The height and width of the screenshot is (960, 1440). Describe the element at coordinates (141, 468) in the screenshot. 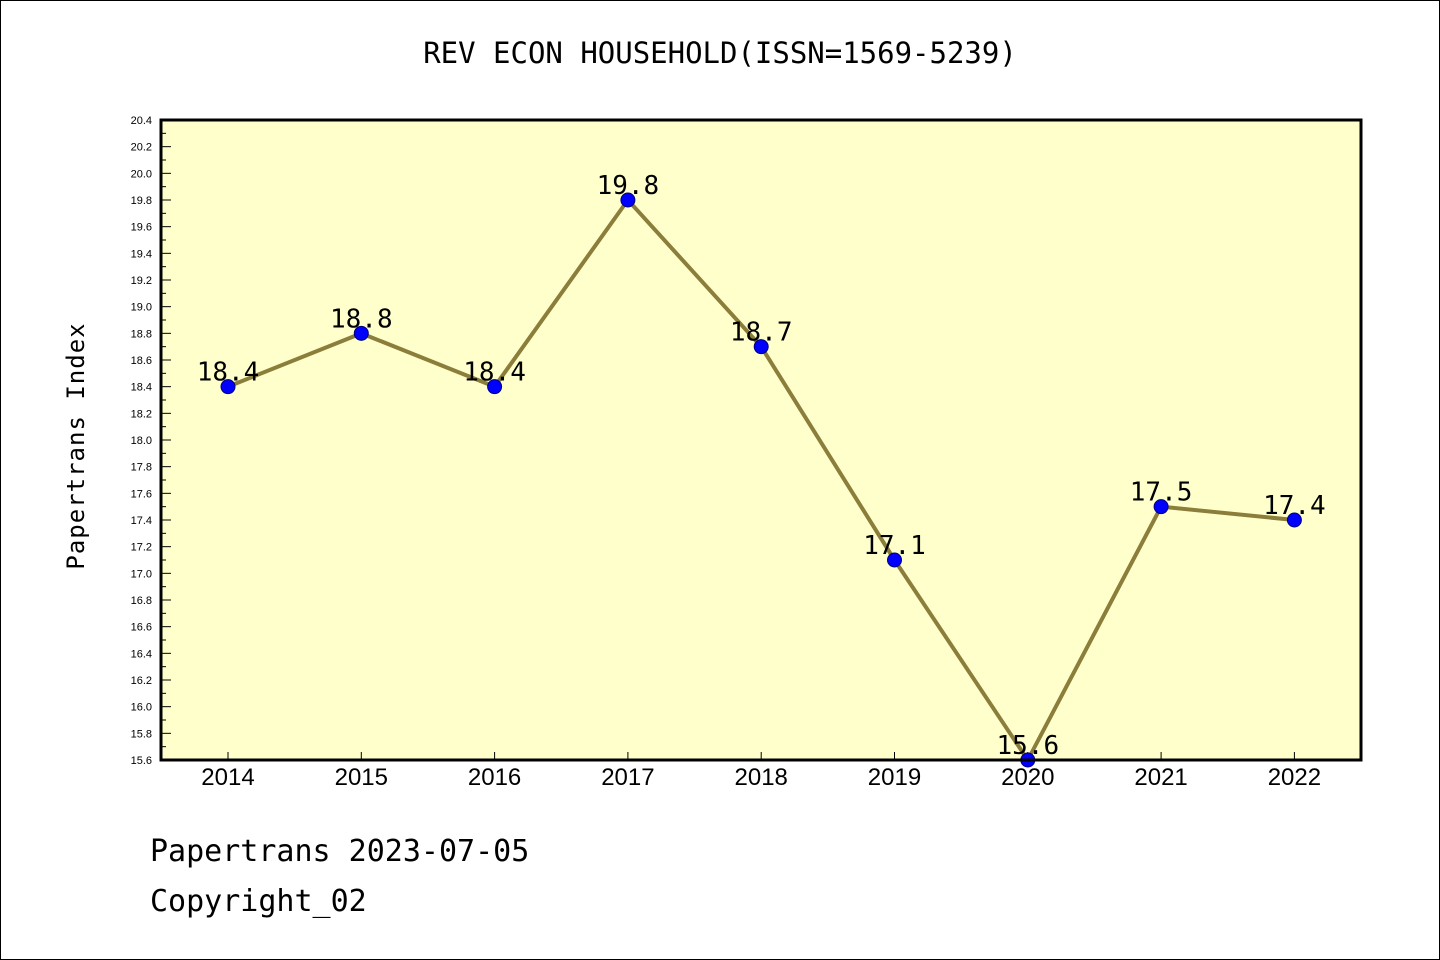

I see `y-tick-label: 17.8` at that location.